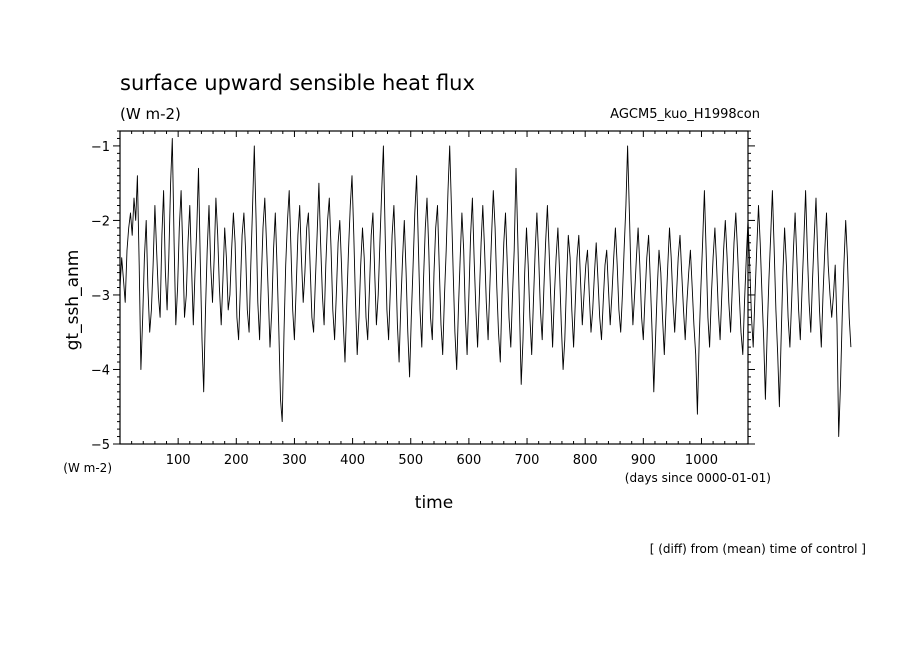 The height and width of the screenshot is (654, 904). I want to click on y-axis-label: gt_ssh_anm, so click(73, 300).